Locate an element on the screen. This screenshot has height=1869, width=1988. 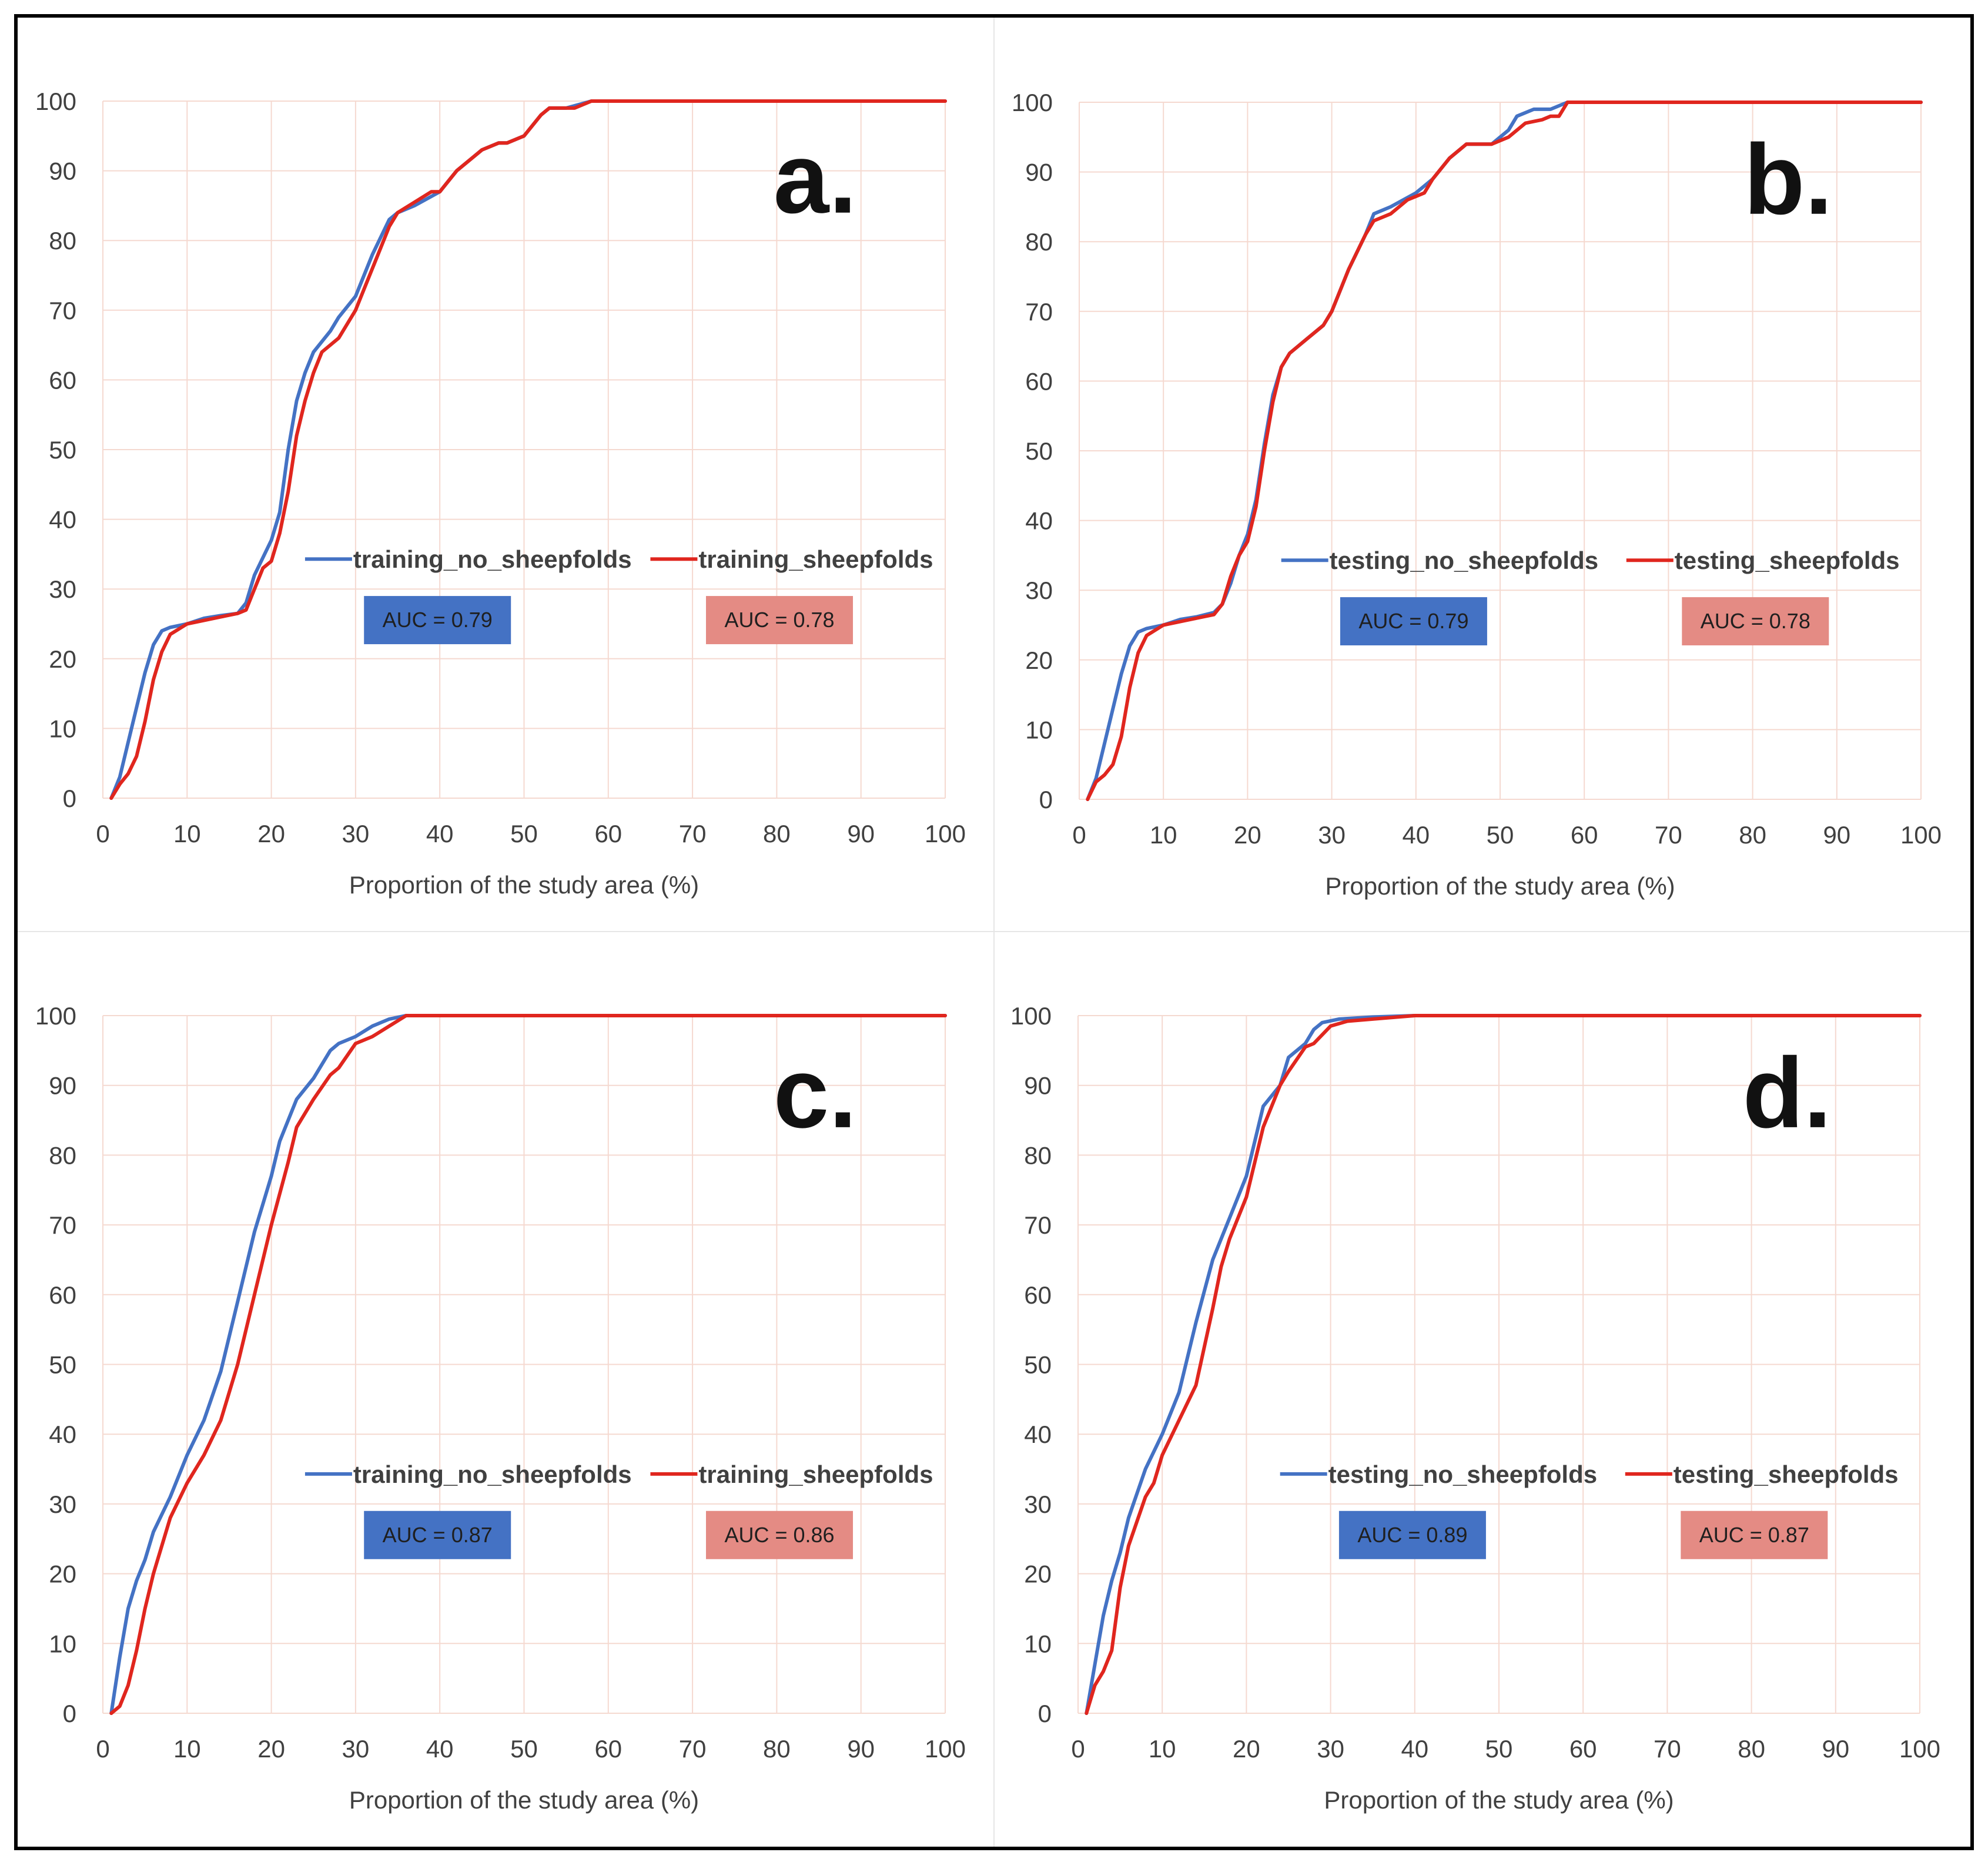
auc-label-testing_sheepfolds: AUC = 0.78 is located at coordinates (1755, 621).